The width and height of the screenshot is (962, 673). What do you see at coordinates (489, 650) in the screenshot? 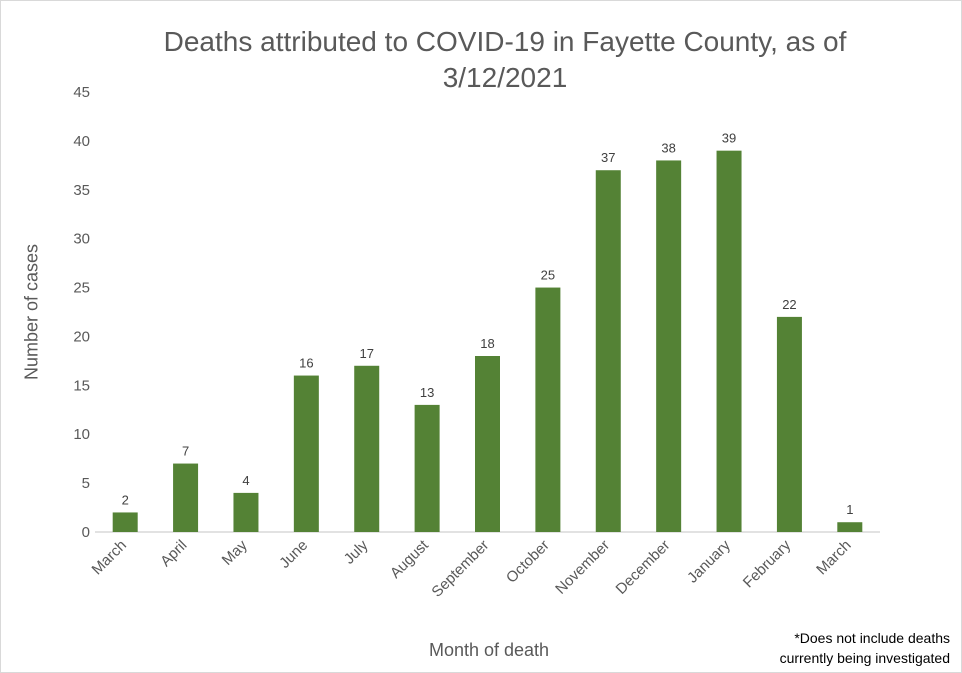
I see `x-axis-label: Month of death` at bounding box center [489, 650].